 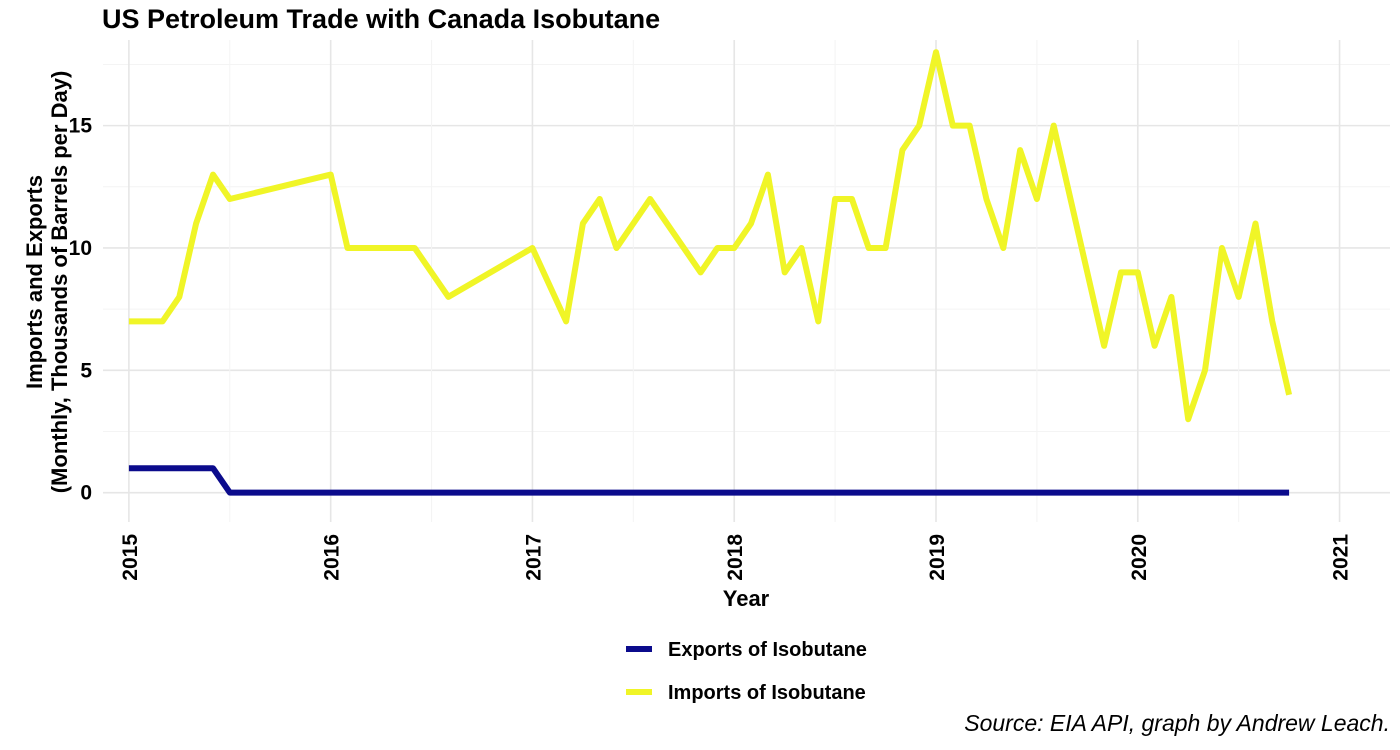 I want to click on legend-label-imports: Imports of Isobutane, so click(x=767, y=693).